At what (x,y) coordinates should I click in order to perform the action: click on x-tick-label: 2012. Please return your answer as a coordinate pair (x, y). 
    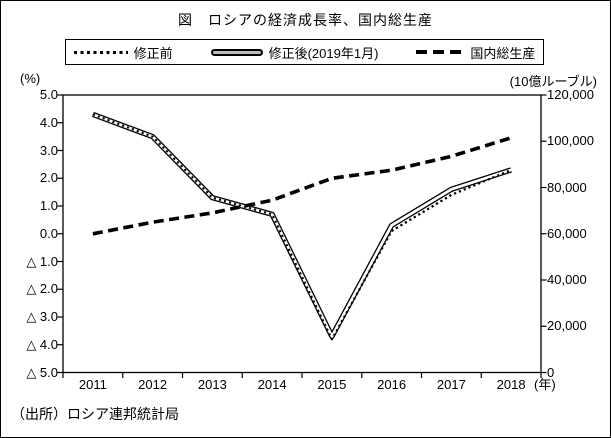
    Looking at the image, I should click on (153, 384).